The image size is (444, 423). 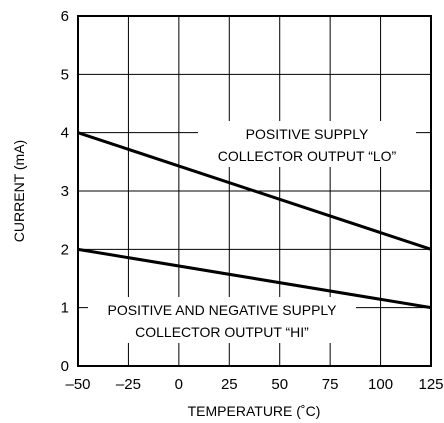 I want to click on x-tick-label: –25, so click(x=128, y=384).